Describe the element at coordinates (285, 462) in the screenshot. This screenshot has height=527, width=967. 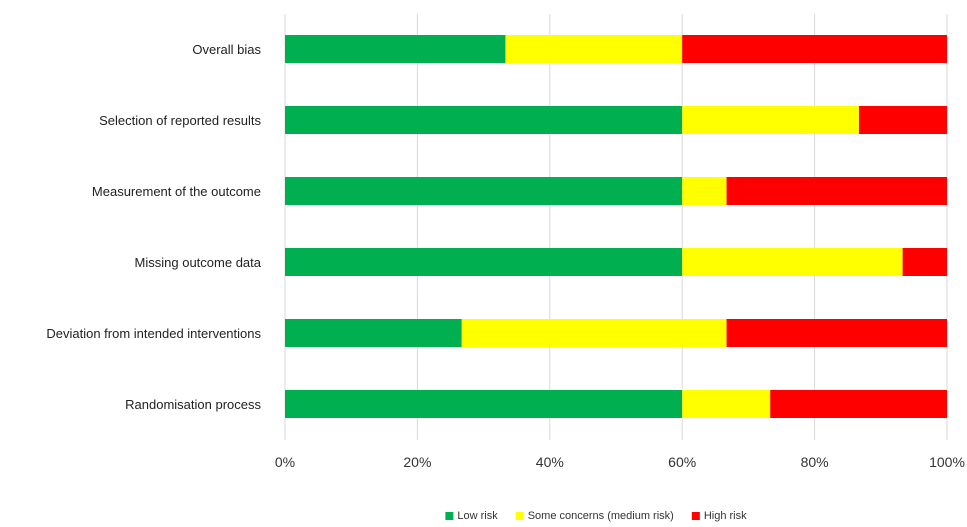
I see `x-tick-label-0: 0%` at that location.